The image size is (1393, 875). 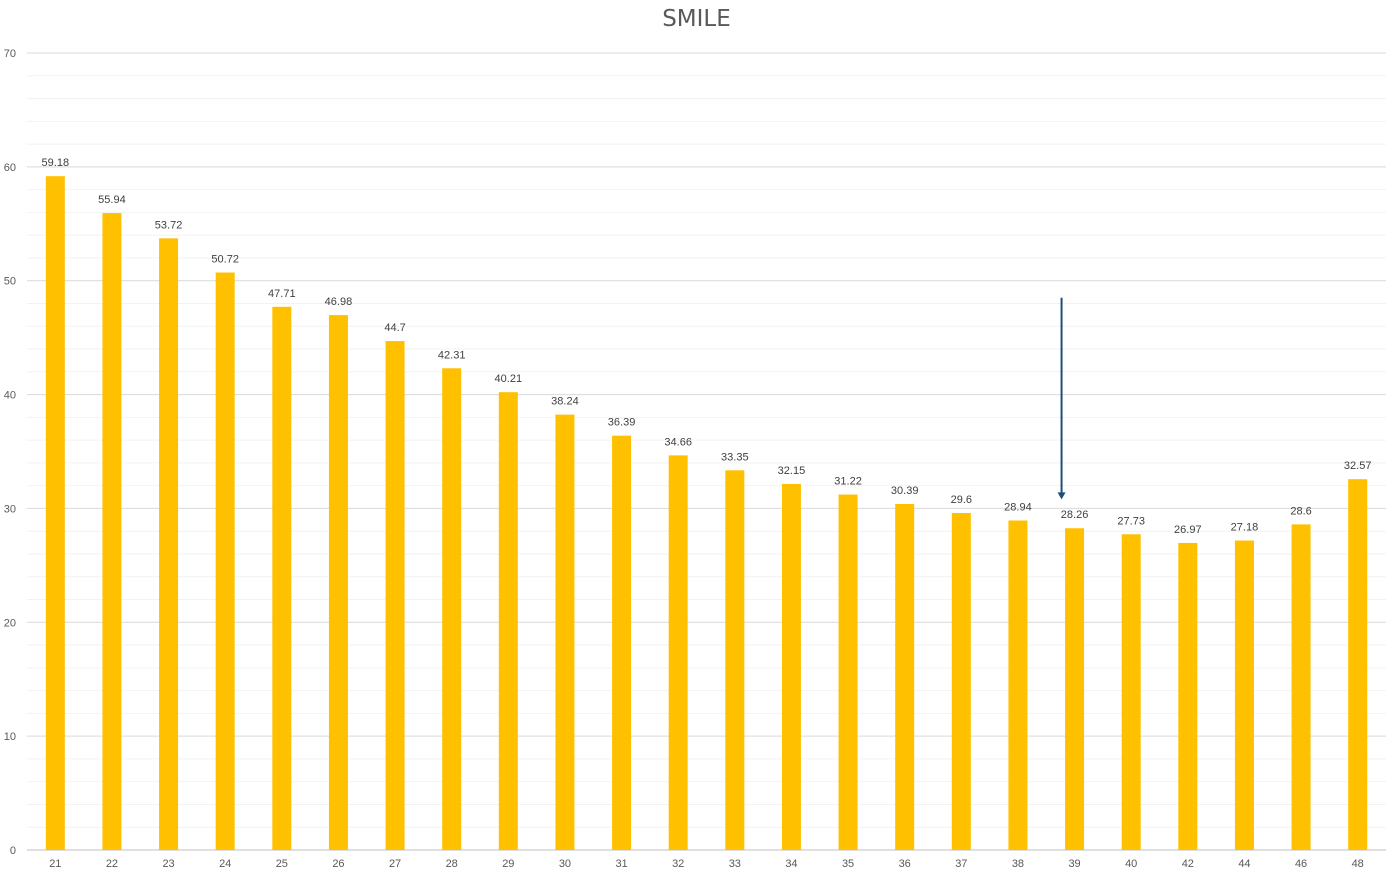 I want to click on data-label: 59.18, so click(x=56, y=163).